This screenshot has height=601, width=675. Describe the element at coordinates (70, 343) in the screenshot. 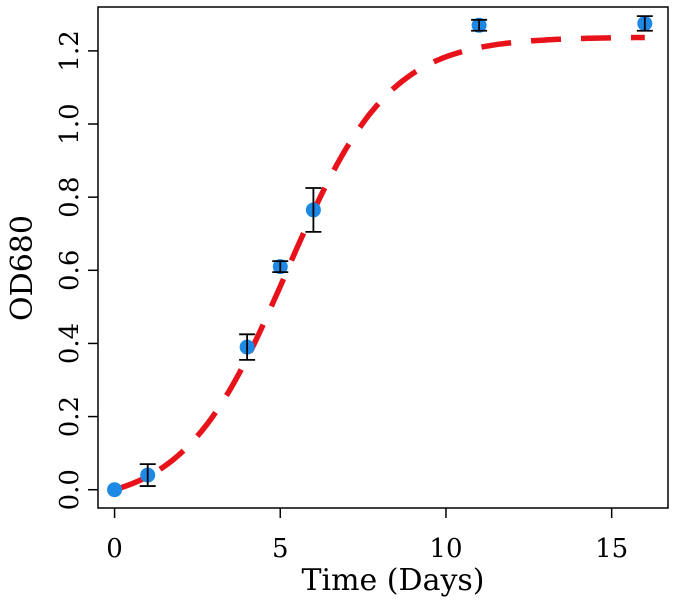

I see `y-tick-label: 0.4` at that location.